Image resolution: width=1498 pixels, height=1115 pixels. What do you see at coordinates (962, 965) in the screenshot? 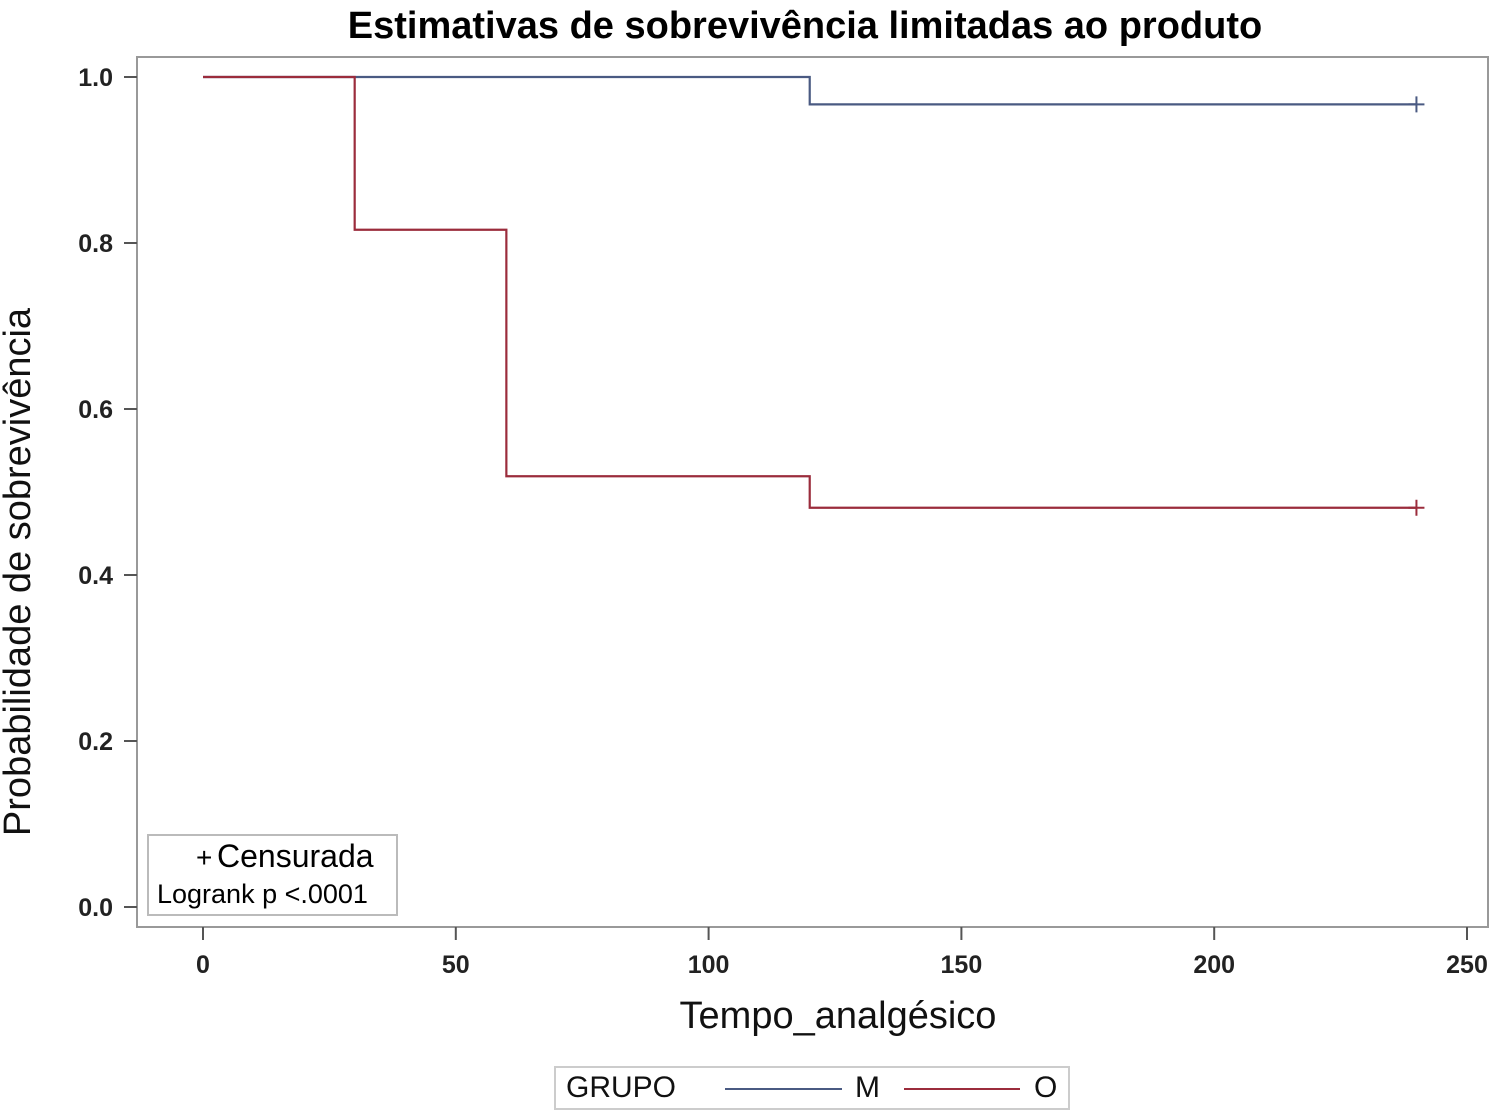
I see `x-tick-label: 150` at bounding box center [962, 965].